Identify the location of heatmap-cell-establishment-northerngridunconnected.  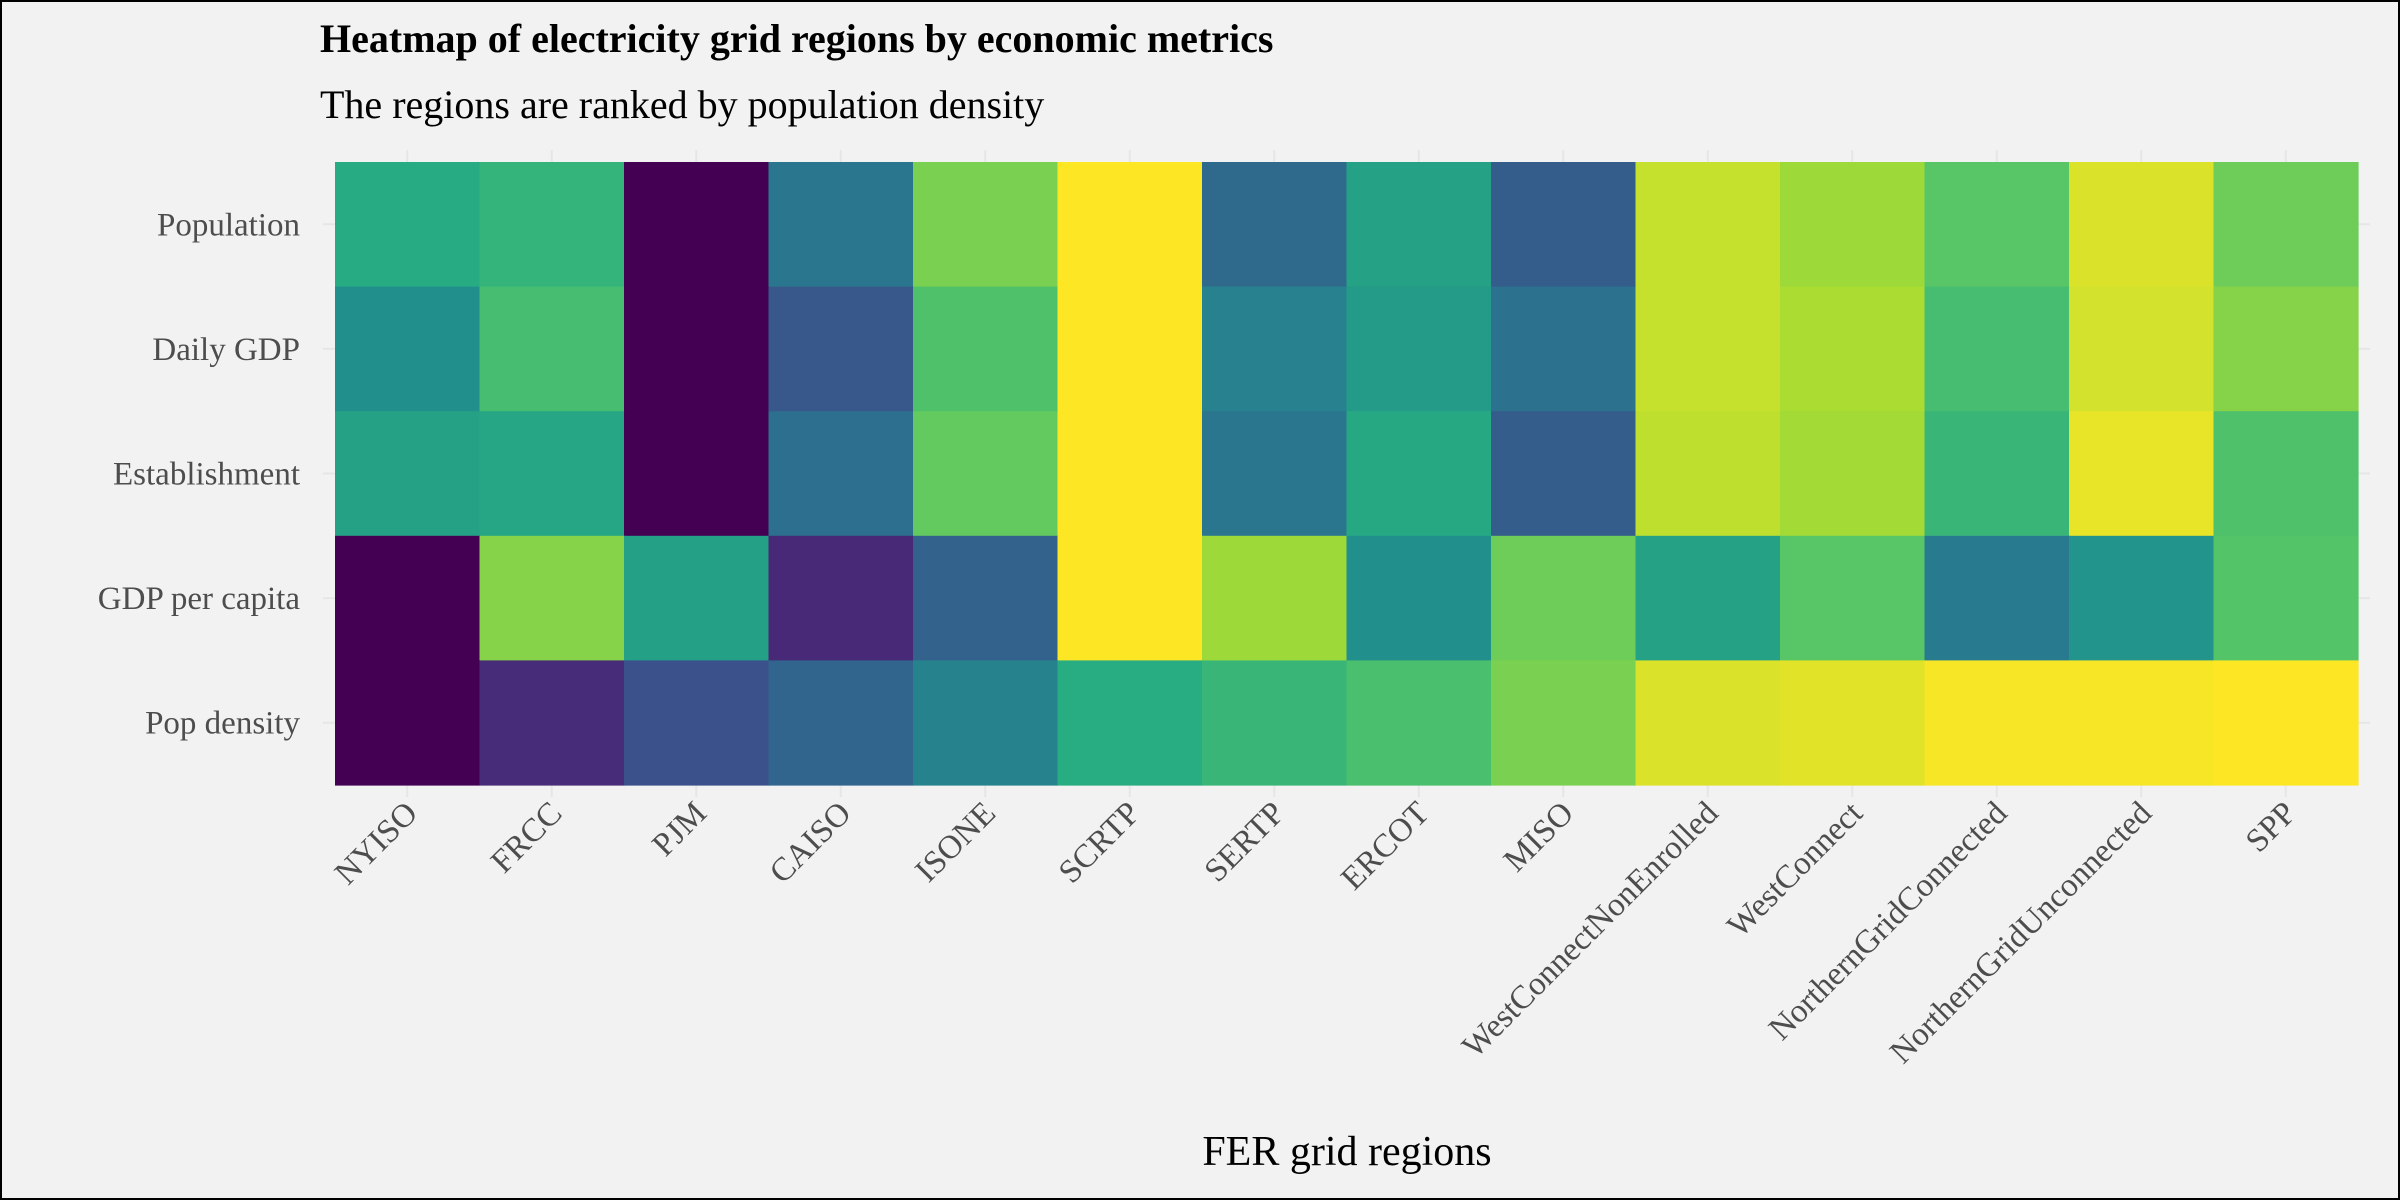
(2142, 474).